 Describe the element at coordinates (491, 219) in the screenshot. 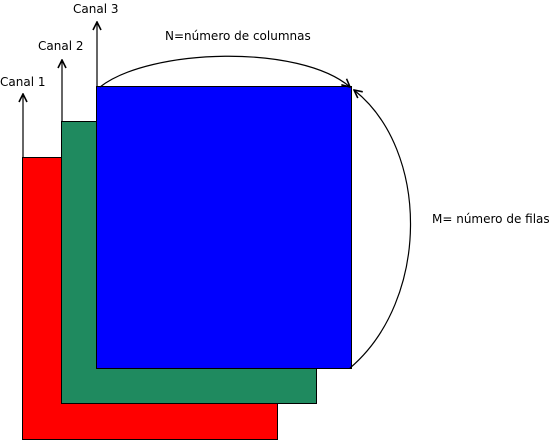

I see `rows-label: M= número de filas` at that location.